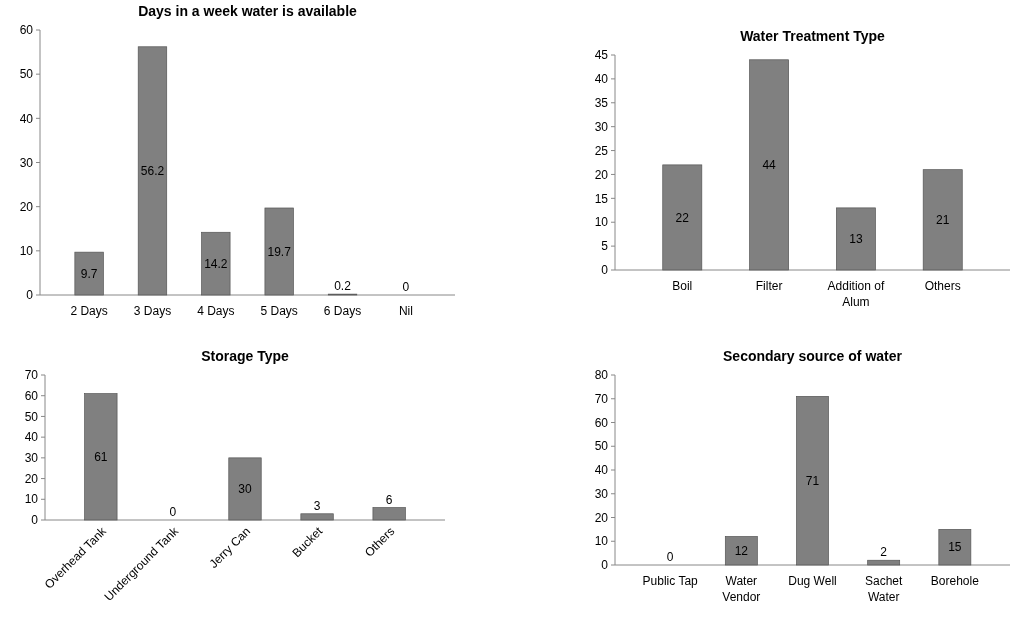 Image resolution: width=1020 pixels, height=628 pixels. I want to click on data-label: 22, so click(682, 217).